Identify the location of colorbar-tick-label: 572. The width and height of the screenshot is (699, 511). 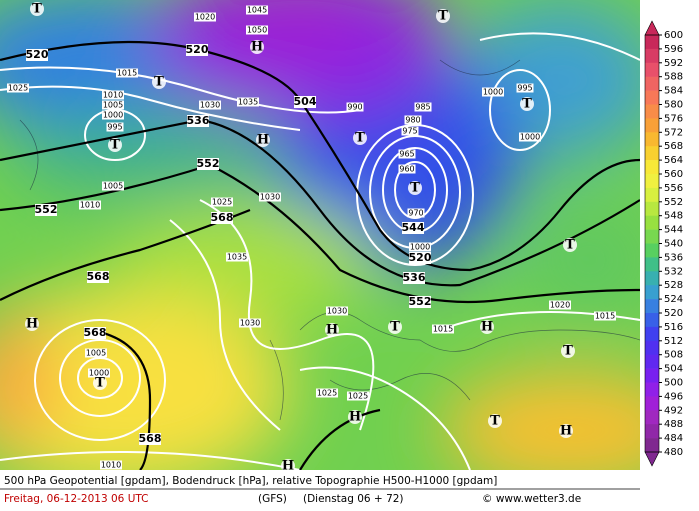
(673, 132).